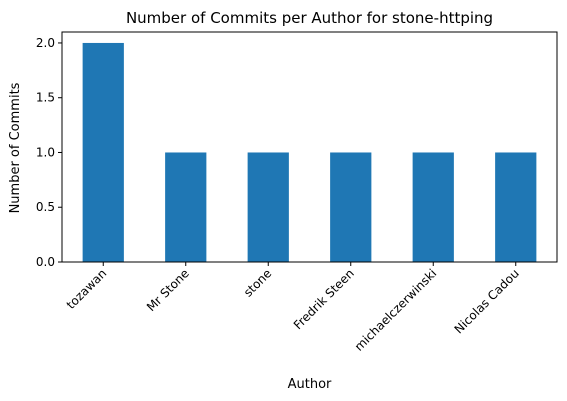  I want to click on y-tick-label: 2.0, so click(45, 43).